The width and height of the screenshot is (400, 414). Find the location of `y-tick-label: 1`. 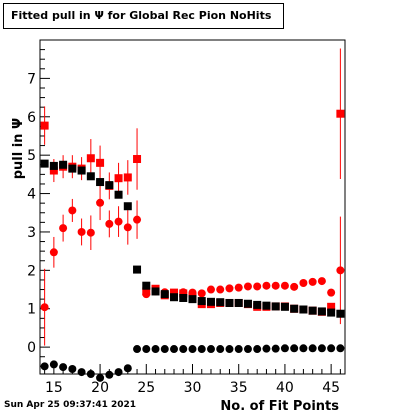

y-tick-label: 1 is located at coordinates (31, 310).